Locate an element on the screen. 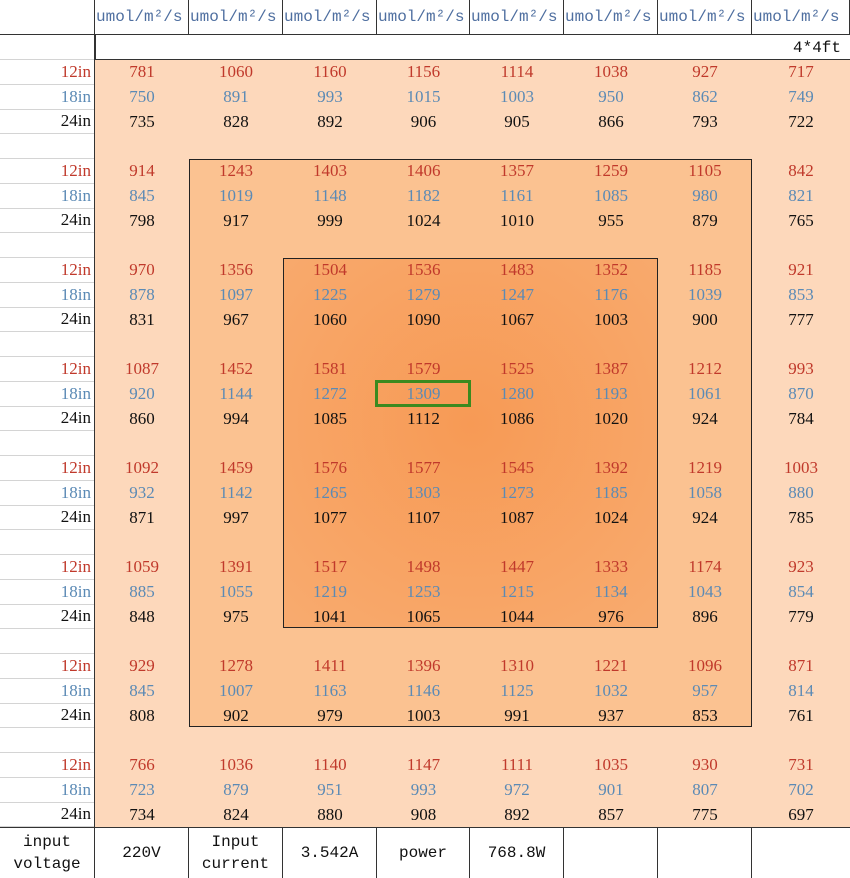 The image size is (850, 878). reading: 1077 is located at coordinates (330, 517).